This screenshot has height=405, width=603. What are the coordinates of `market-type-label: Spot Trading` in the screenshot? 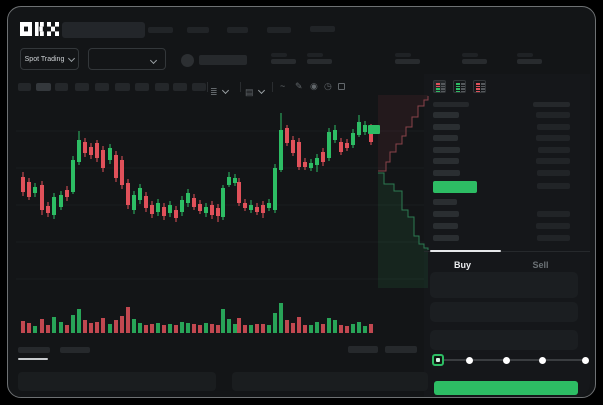 It's located at (44, 59).